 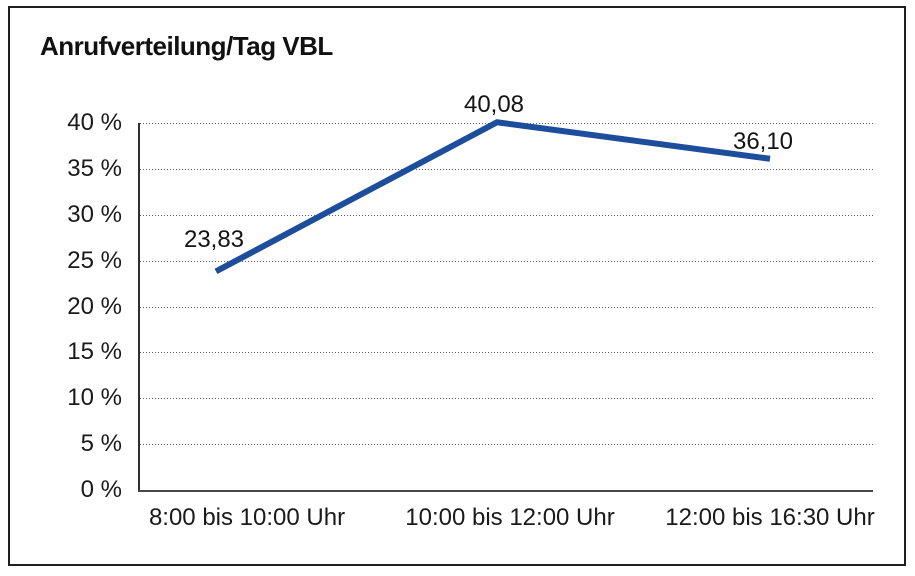 What do you see at coordinates (494, 105) in the screenshot?
I see `data-label: 40,08` at bounding box center [494, 105].